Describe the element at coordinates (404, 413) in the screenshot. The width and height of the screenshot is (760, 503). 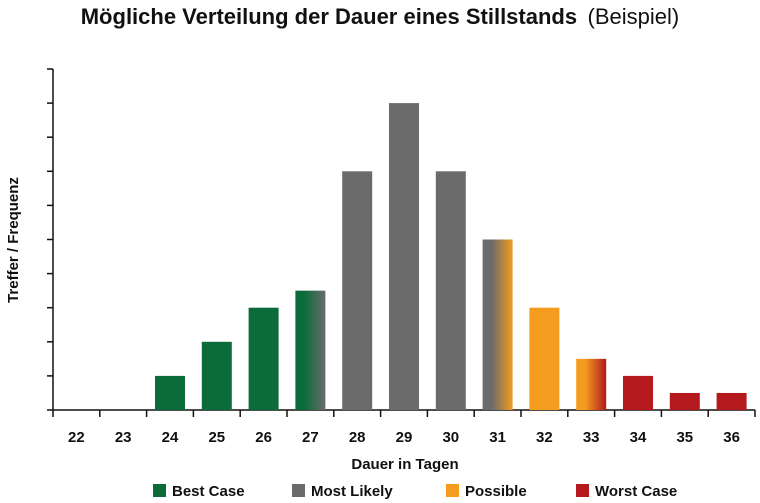
I see `x-axis-ticks` at that location.